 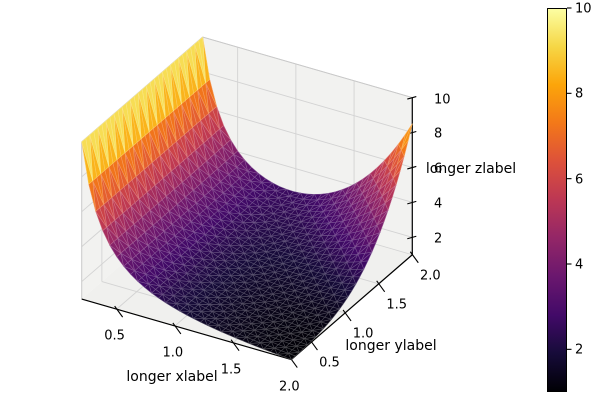 What do you see at coordinates (438, 169) in the screenshot?
I see `z-tick-label: 6` at bounding box center [438, 169].